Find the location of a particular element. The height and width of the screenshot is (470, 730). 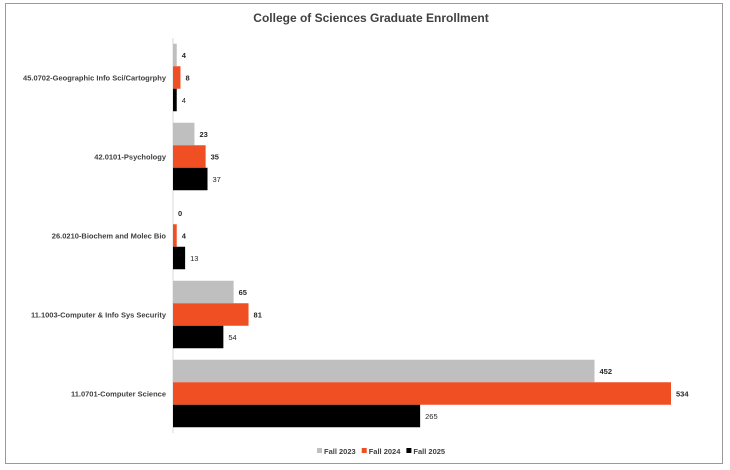

category-label: 45.0702-Geographic Info Sci/Cartogrphy is located at coordinates (95, 78).